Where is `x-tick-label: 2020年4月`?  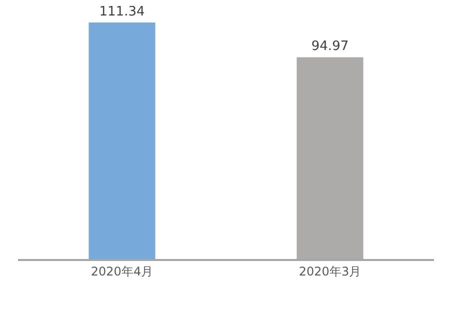
x-tick-label: 2020年4月 is located at coordinates (122, 271).